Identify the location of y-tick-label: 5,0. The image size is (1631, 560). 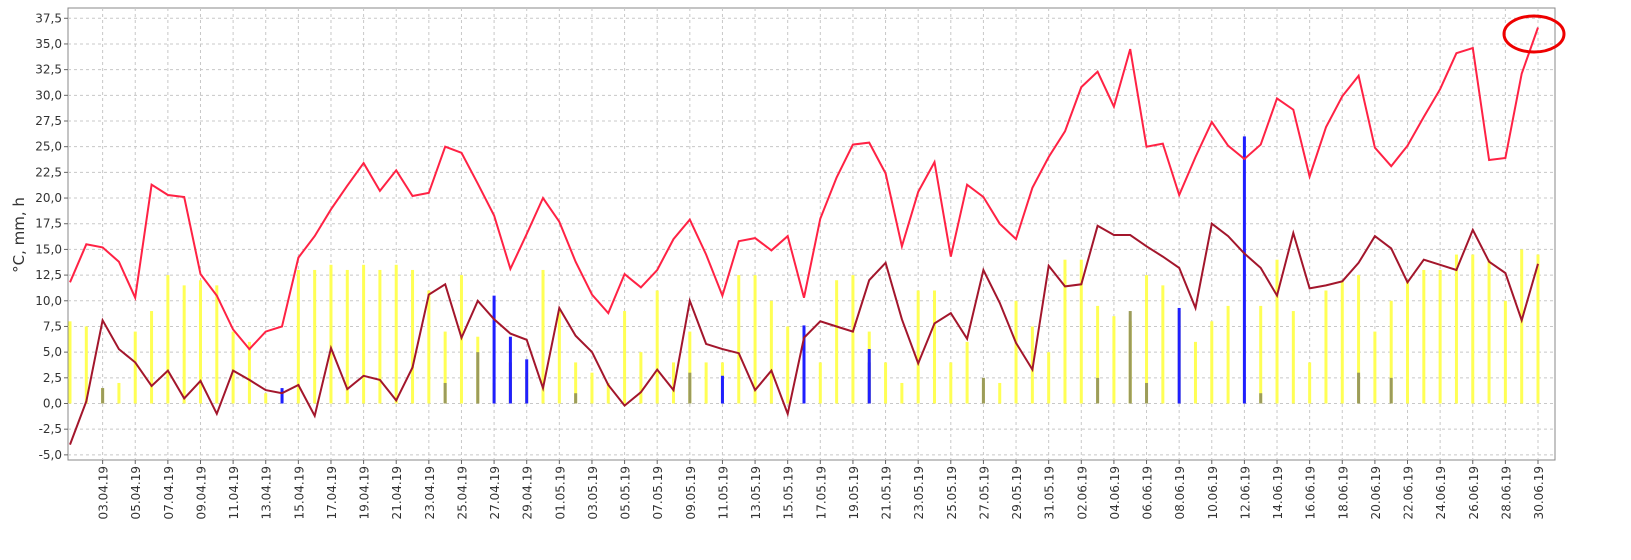
(52, 352).